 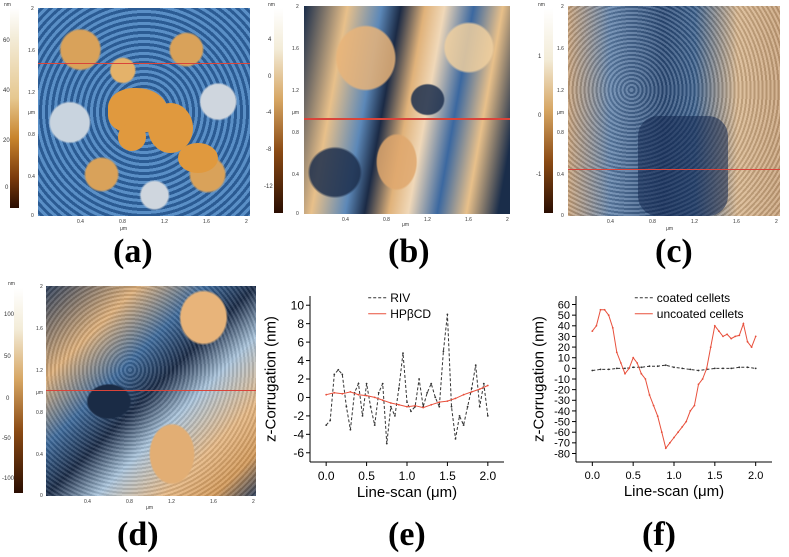 I want to click on colorbar-tick: 1, so click(x=540, y=57).